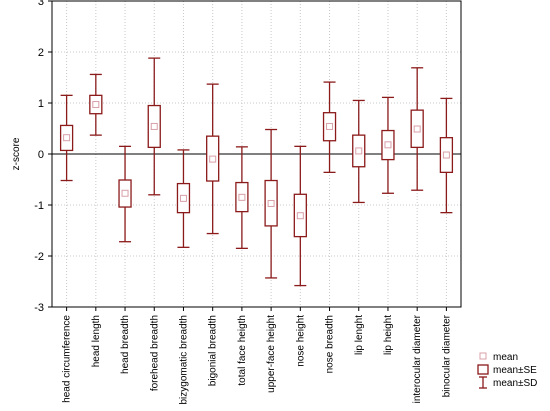 The height and width of the screenshot is (411, 550). Describe the element at coordinates (242, 350) in the screenshot. I see `x-category-label: total face heigth` at that location.